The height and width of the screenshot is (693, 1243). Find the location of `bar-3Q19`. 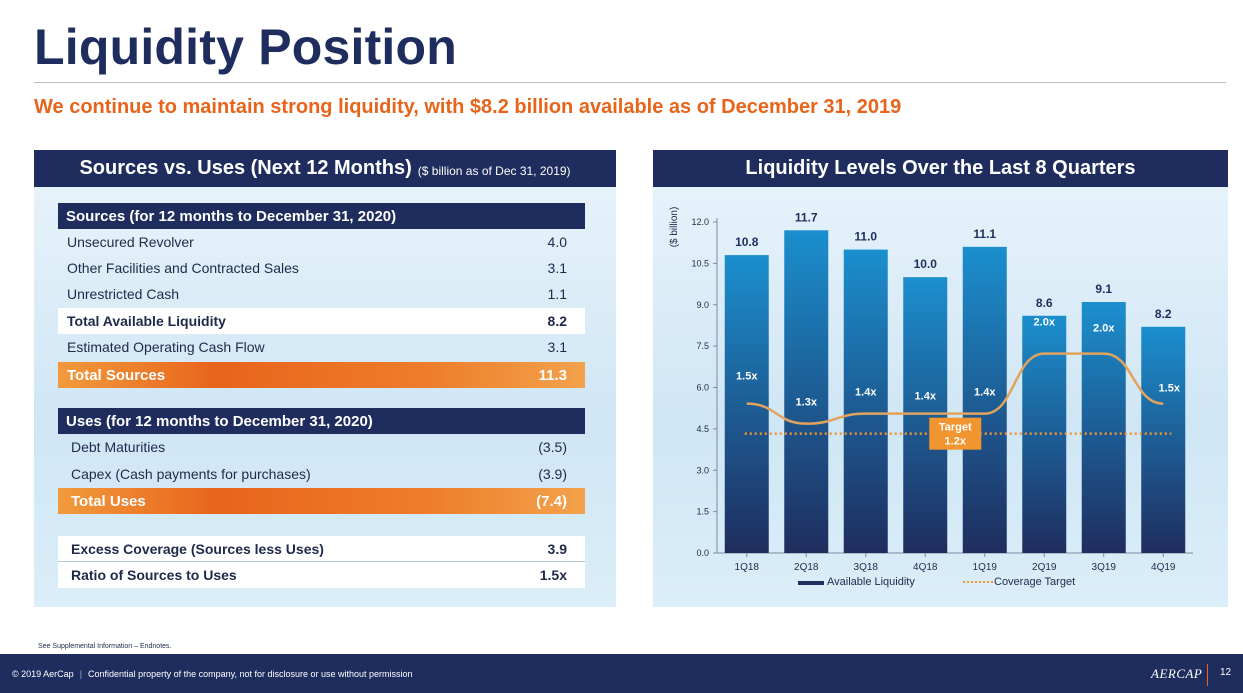

bar-3Q19 is located at coordinates (1103, 427).